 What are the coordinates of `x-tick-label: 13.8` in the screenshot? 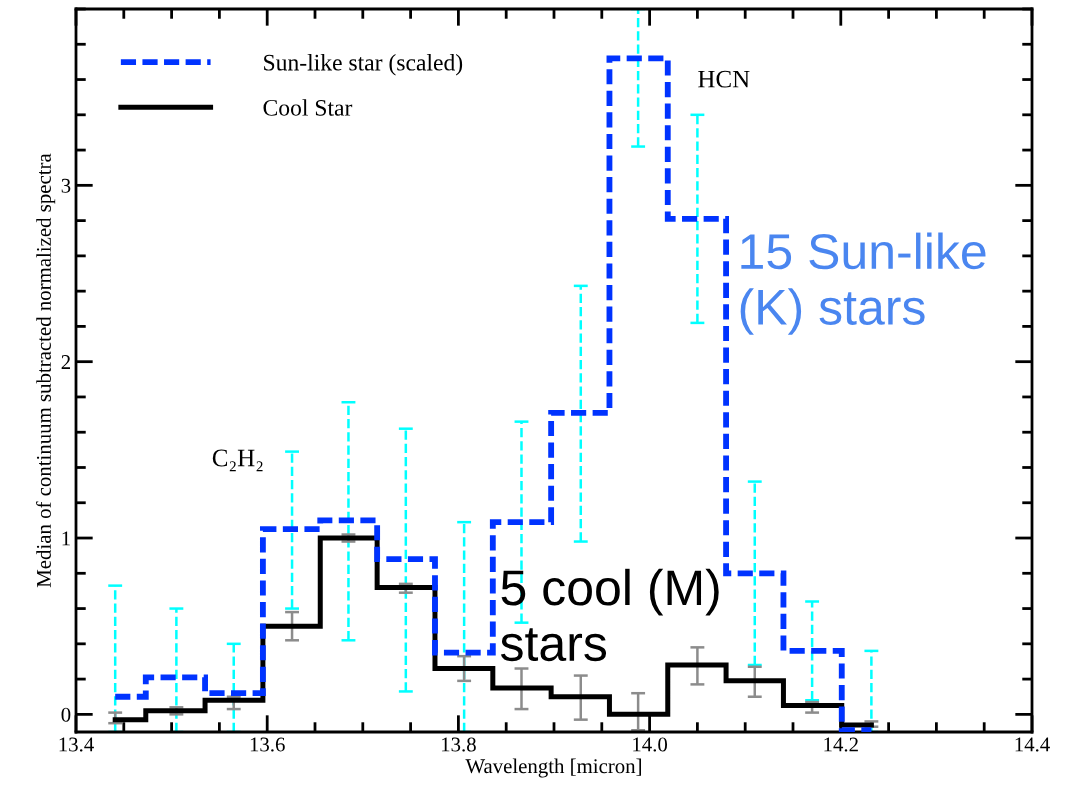 It's located at (459, 744).